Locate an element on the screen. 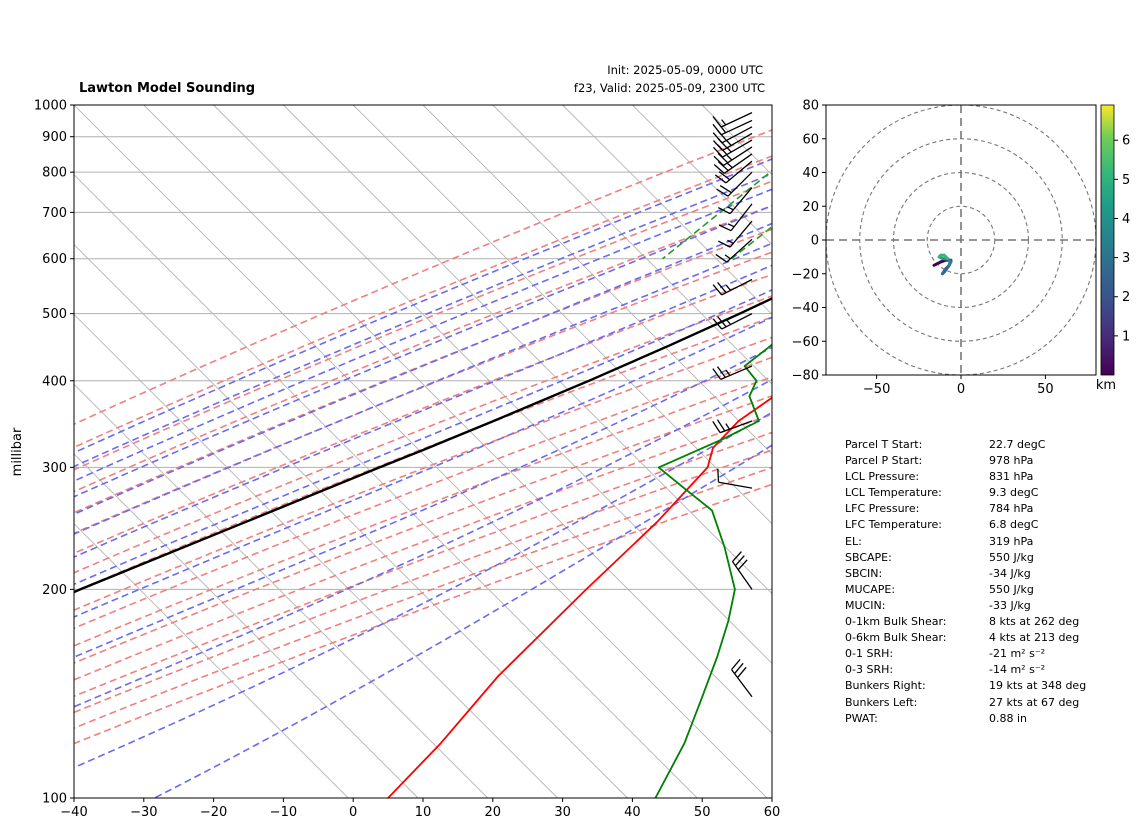 This screenshot has height=832, width=1142. parameter-row: Bunkers Right: 19 kts at 348 deg is located at coordinates (985, 686).